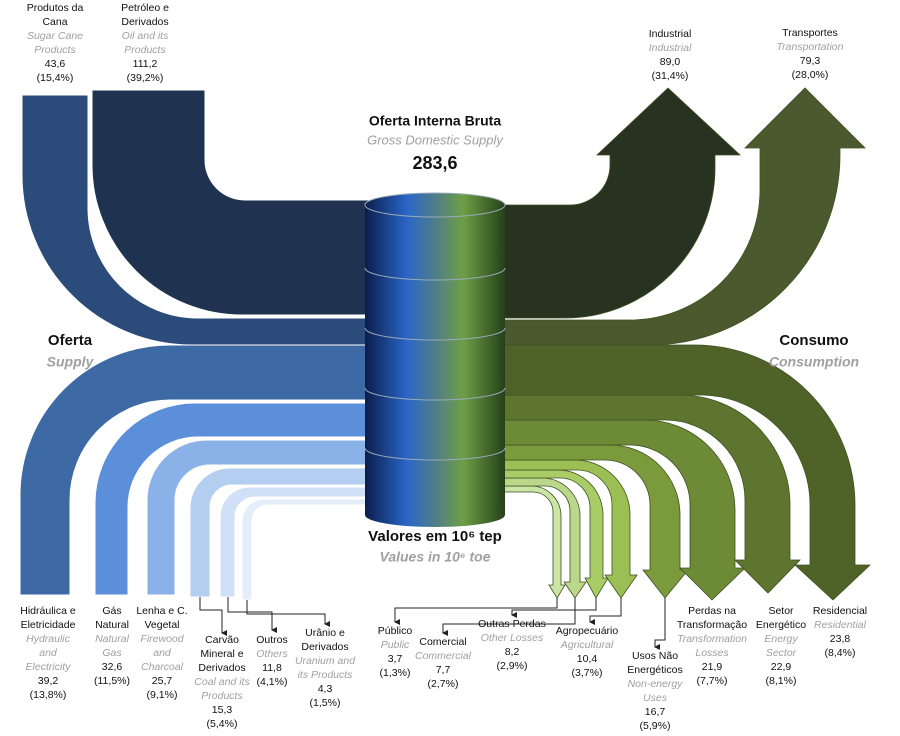 The image size is (900, 736). I want to click on label-name: Natural, so click(112, 625).